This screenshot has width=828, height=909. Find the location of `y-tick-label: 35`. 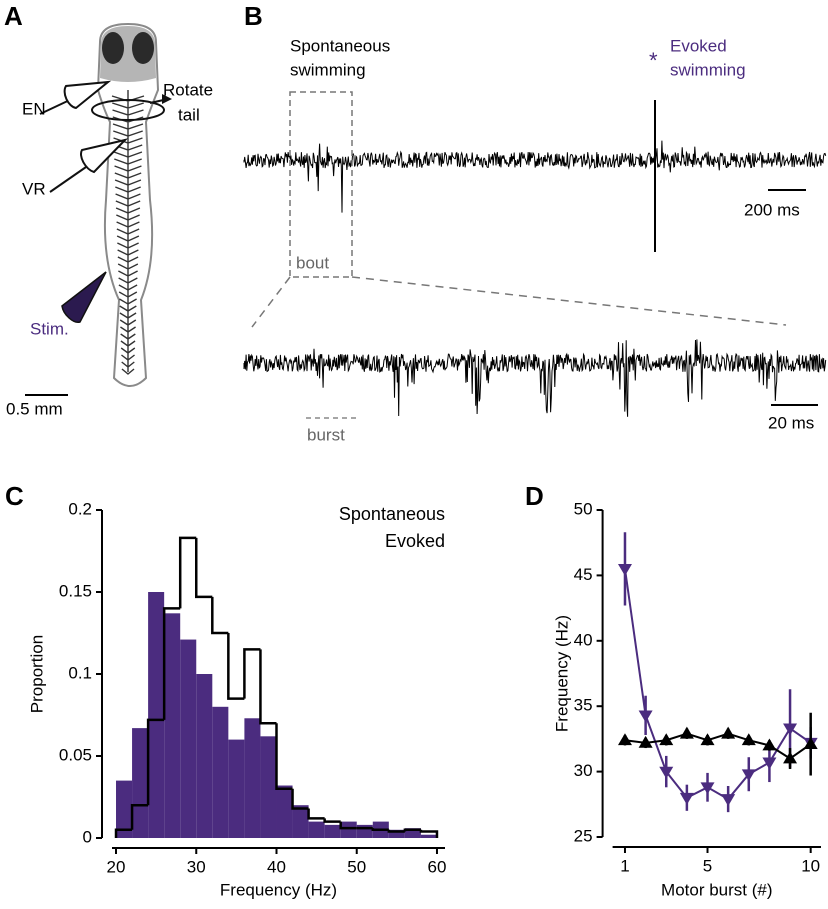

y-tick-label: 35 is located at coordinates (583, 705).